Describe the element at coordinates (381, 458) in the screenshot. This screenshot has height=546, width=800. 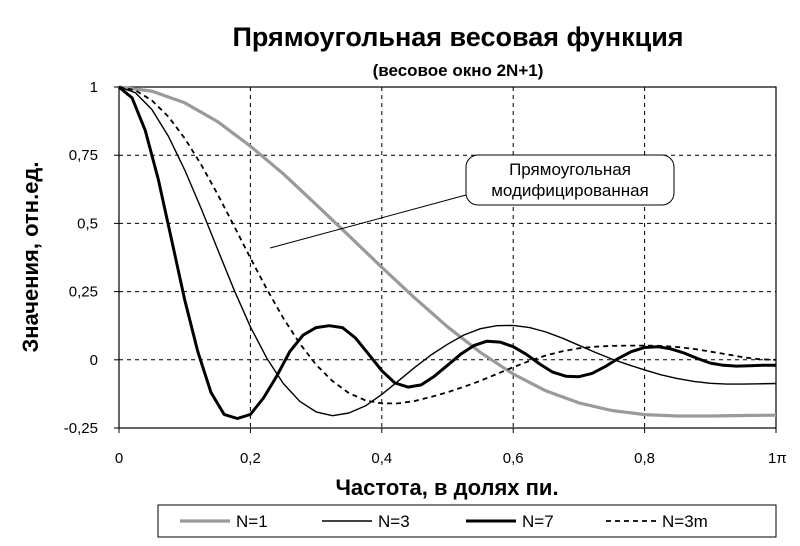
I see `x-tick-label: 0,4` at that location.